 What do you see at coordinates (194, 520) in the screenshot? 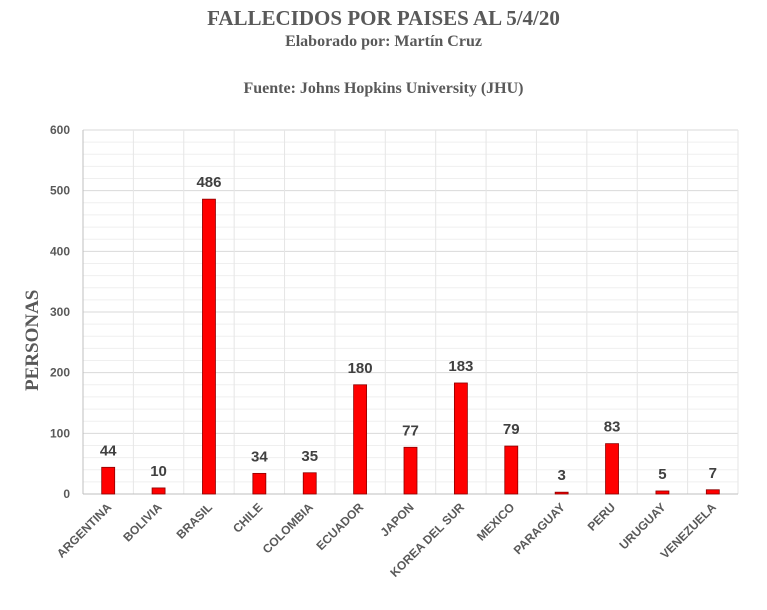
I see `x-tick-label: BRASIL` at bounding box center [194, 520].